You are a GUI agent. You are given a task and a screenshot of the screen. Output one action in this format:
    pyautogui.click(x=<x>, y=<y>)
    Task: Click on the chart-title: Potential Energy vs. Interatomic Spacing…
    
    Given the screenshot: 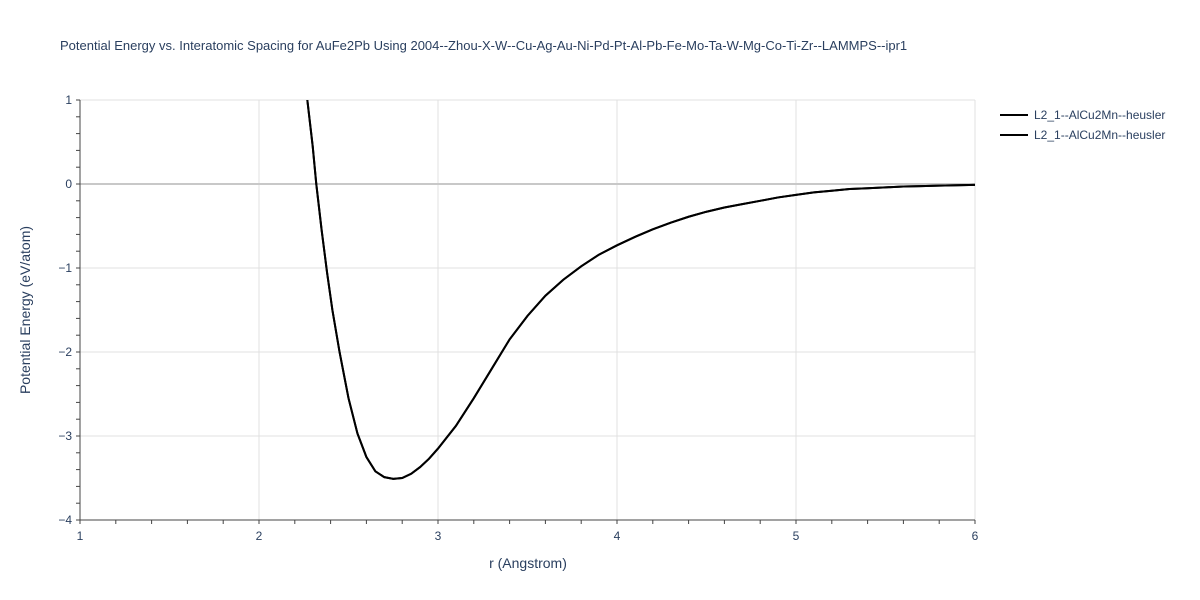 What is the action you would take?
    pyautogui.click(x=483, y=45)
    